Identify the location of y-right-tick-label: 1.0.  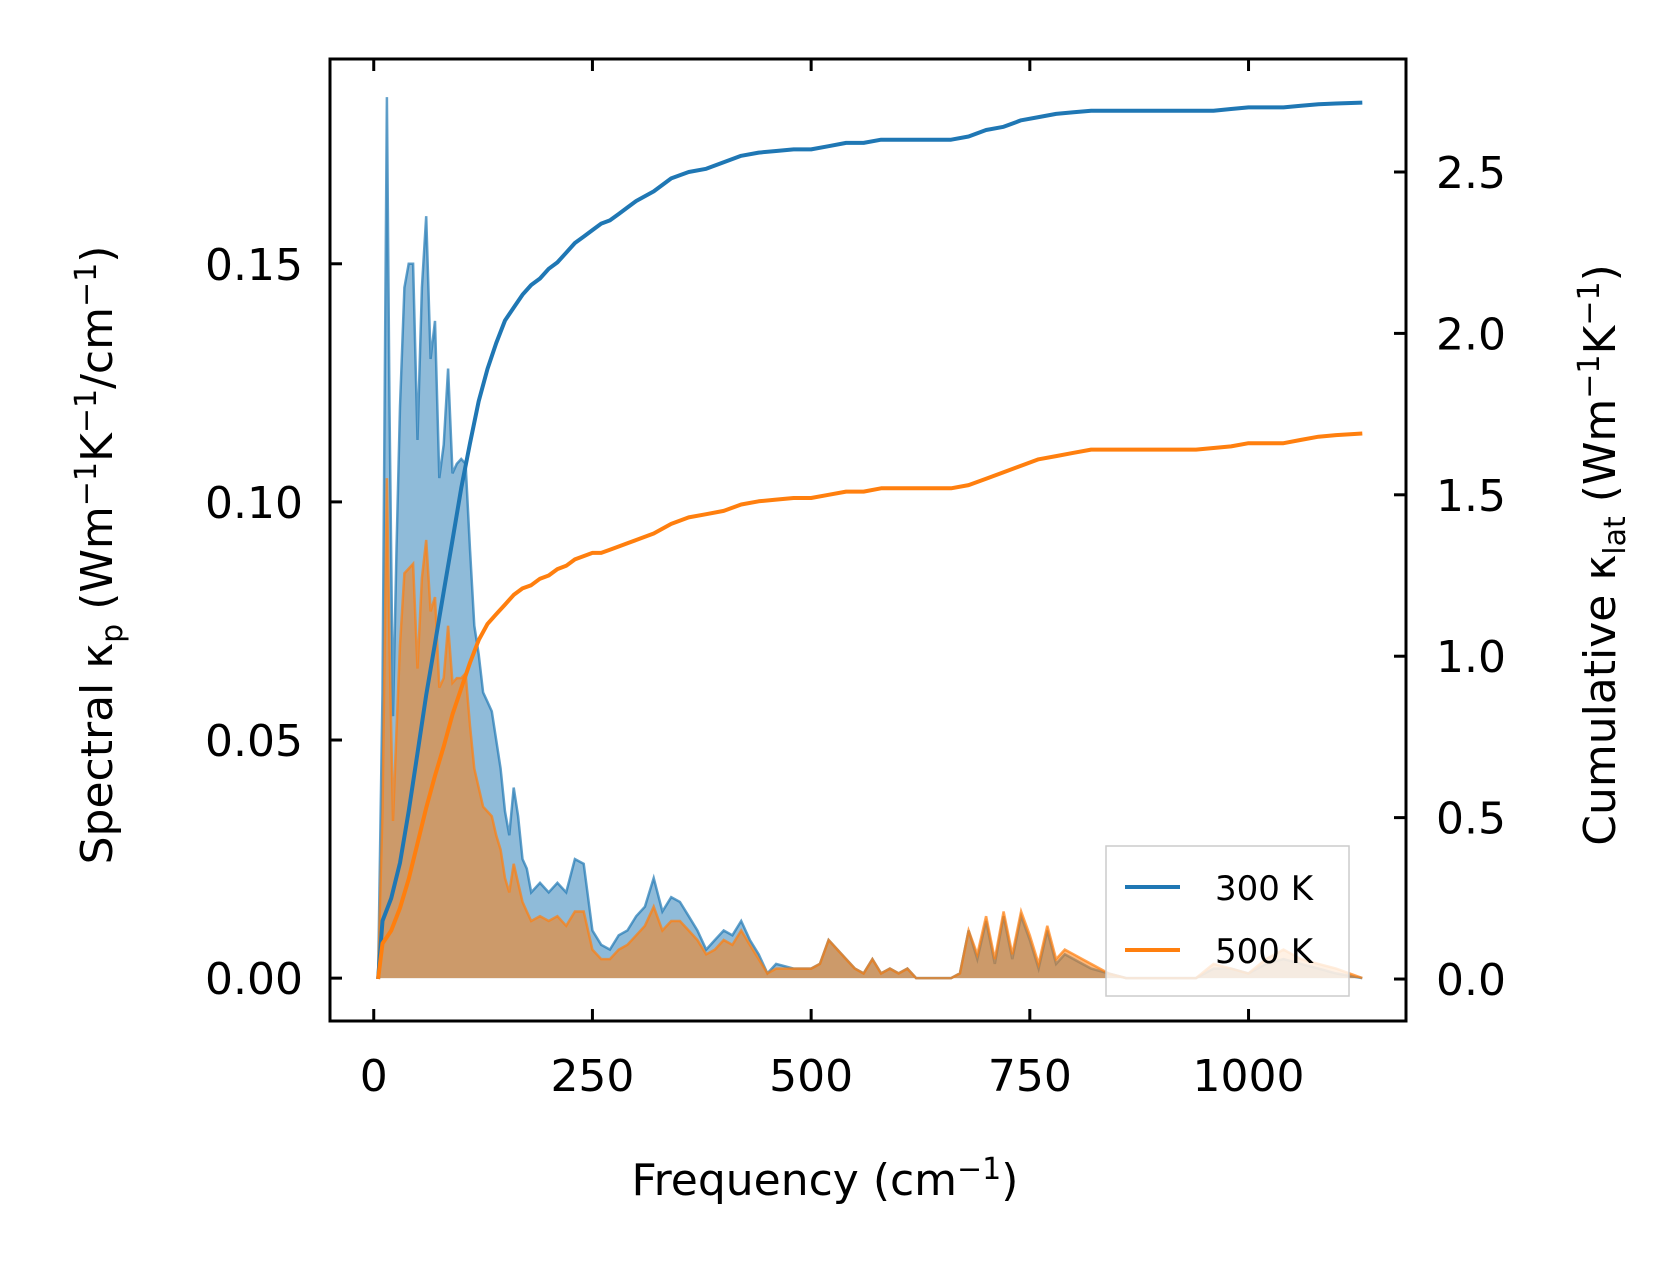
(1471, 657).